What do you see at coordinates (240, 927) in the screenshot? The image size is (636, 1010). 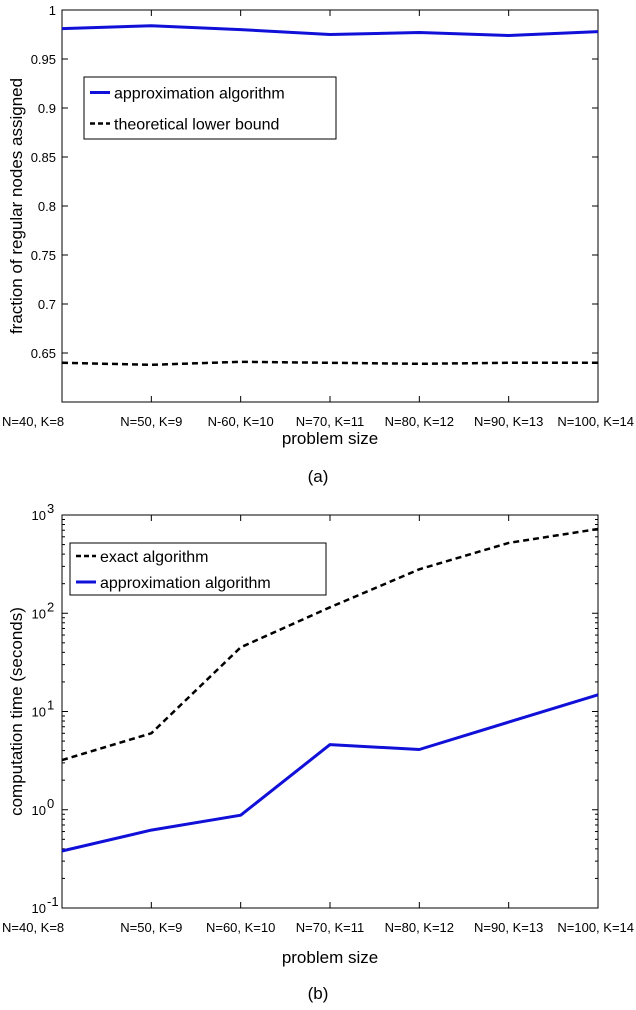 I see `x-tick-label: N=60, K=10` at bounding box center [240, 927].